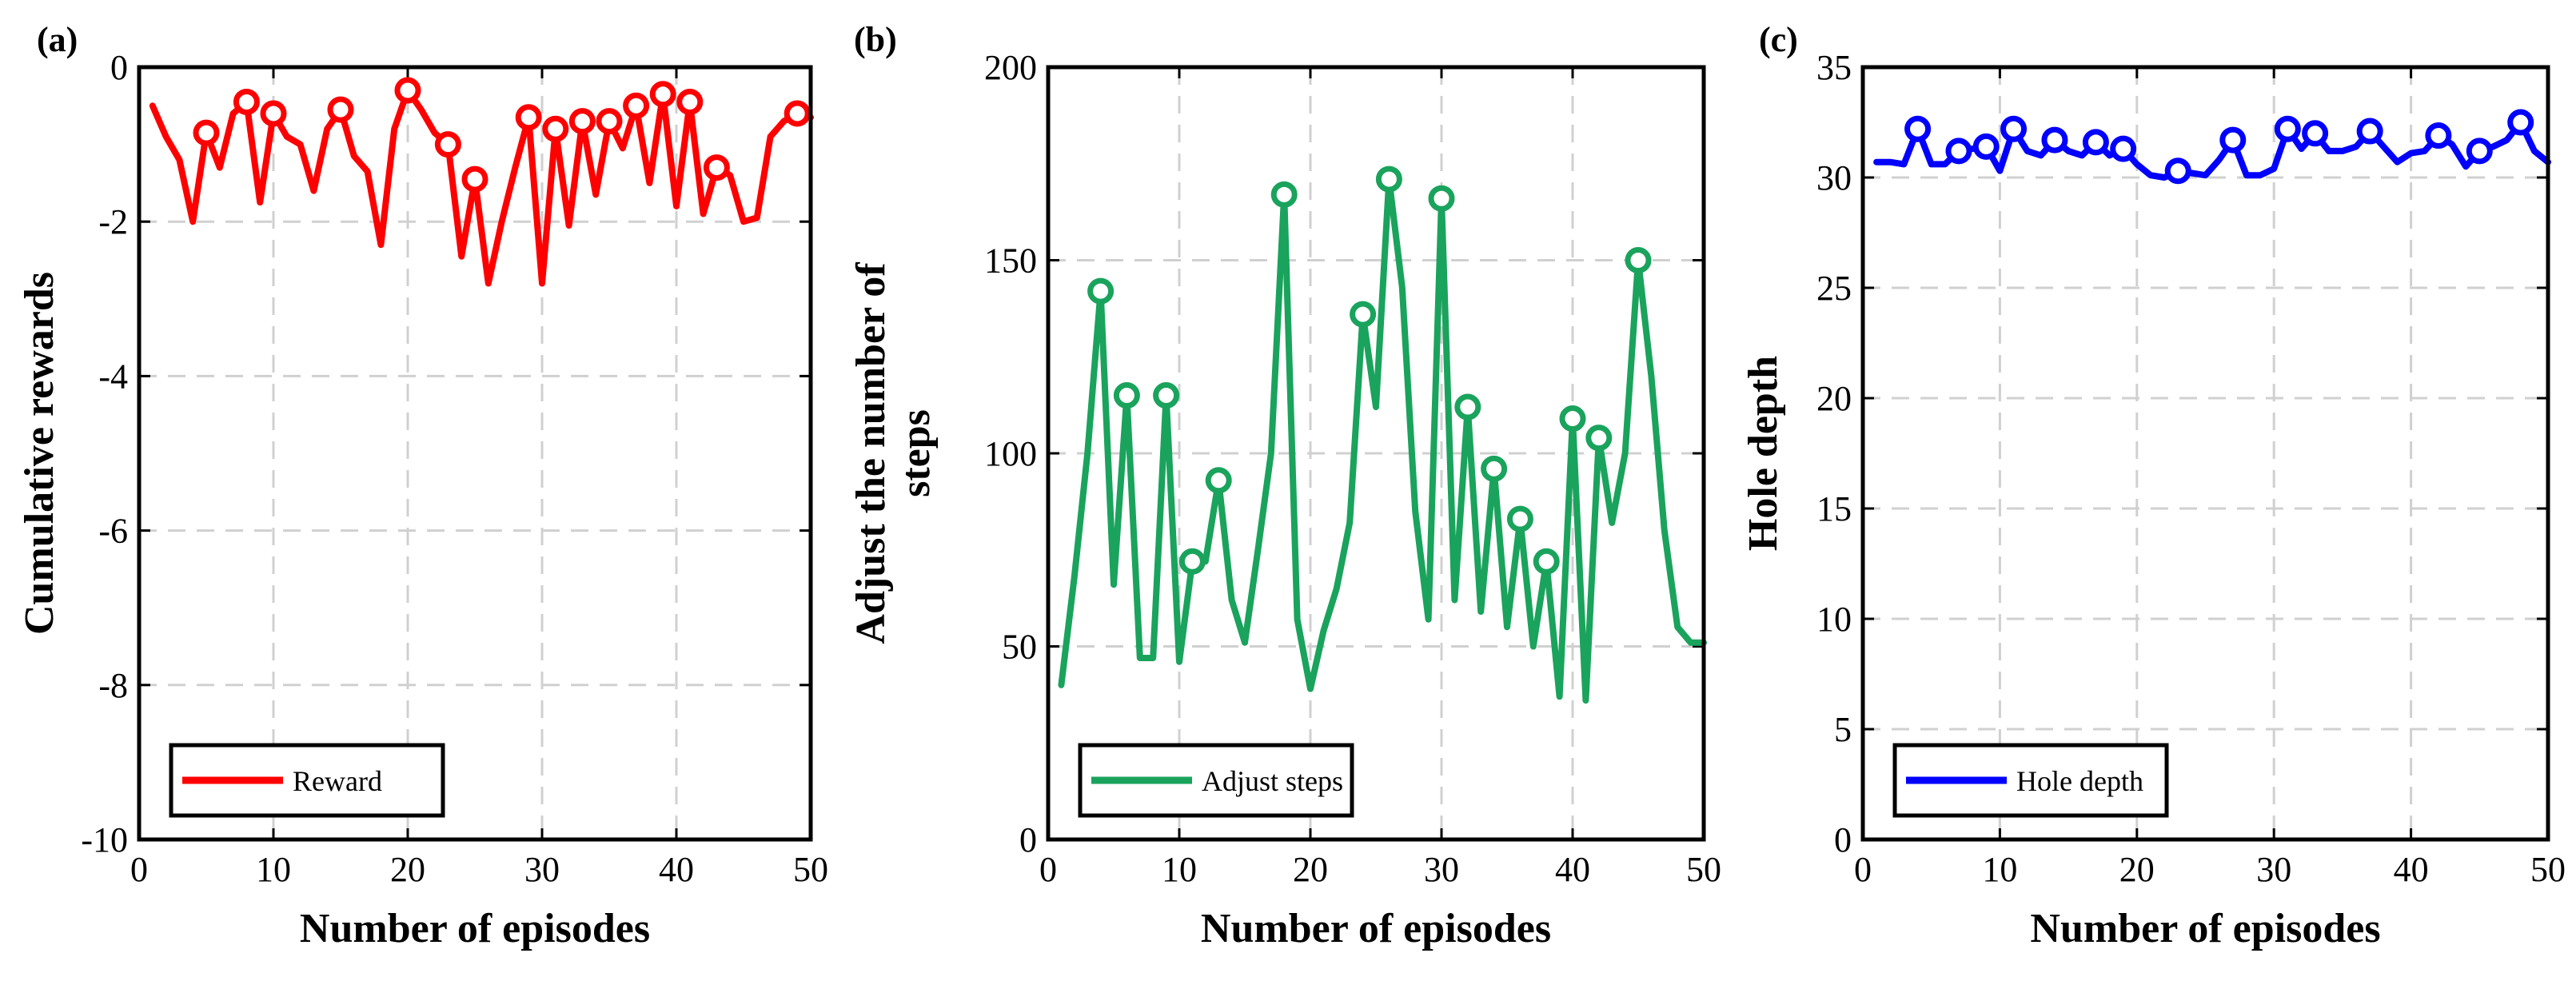 The height and width of the screenshot is (989, 2576). Describe the element at coordinates (1834, 67) in the screenshot. I see `y-tick-label: 35` at that location.